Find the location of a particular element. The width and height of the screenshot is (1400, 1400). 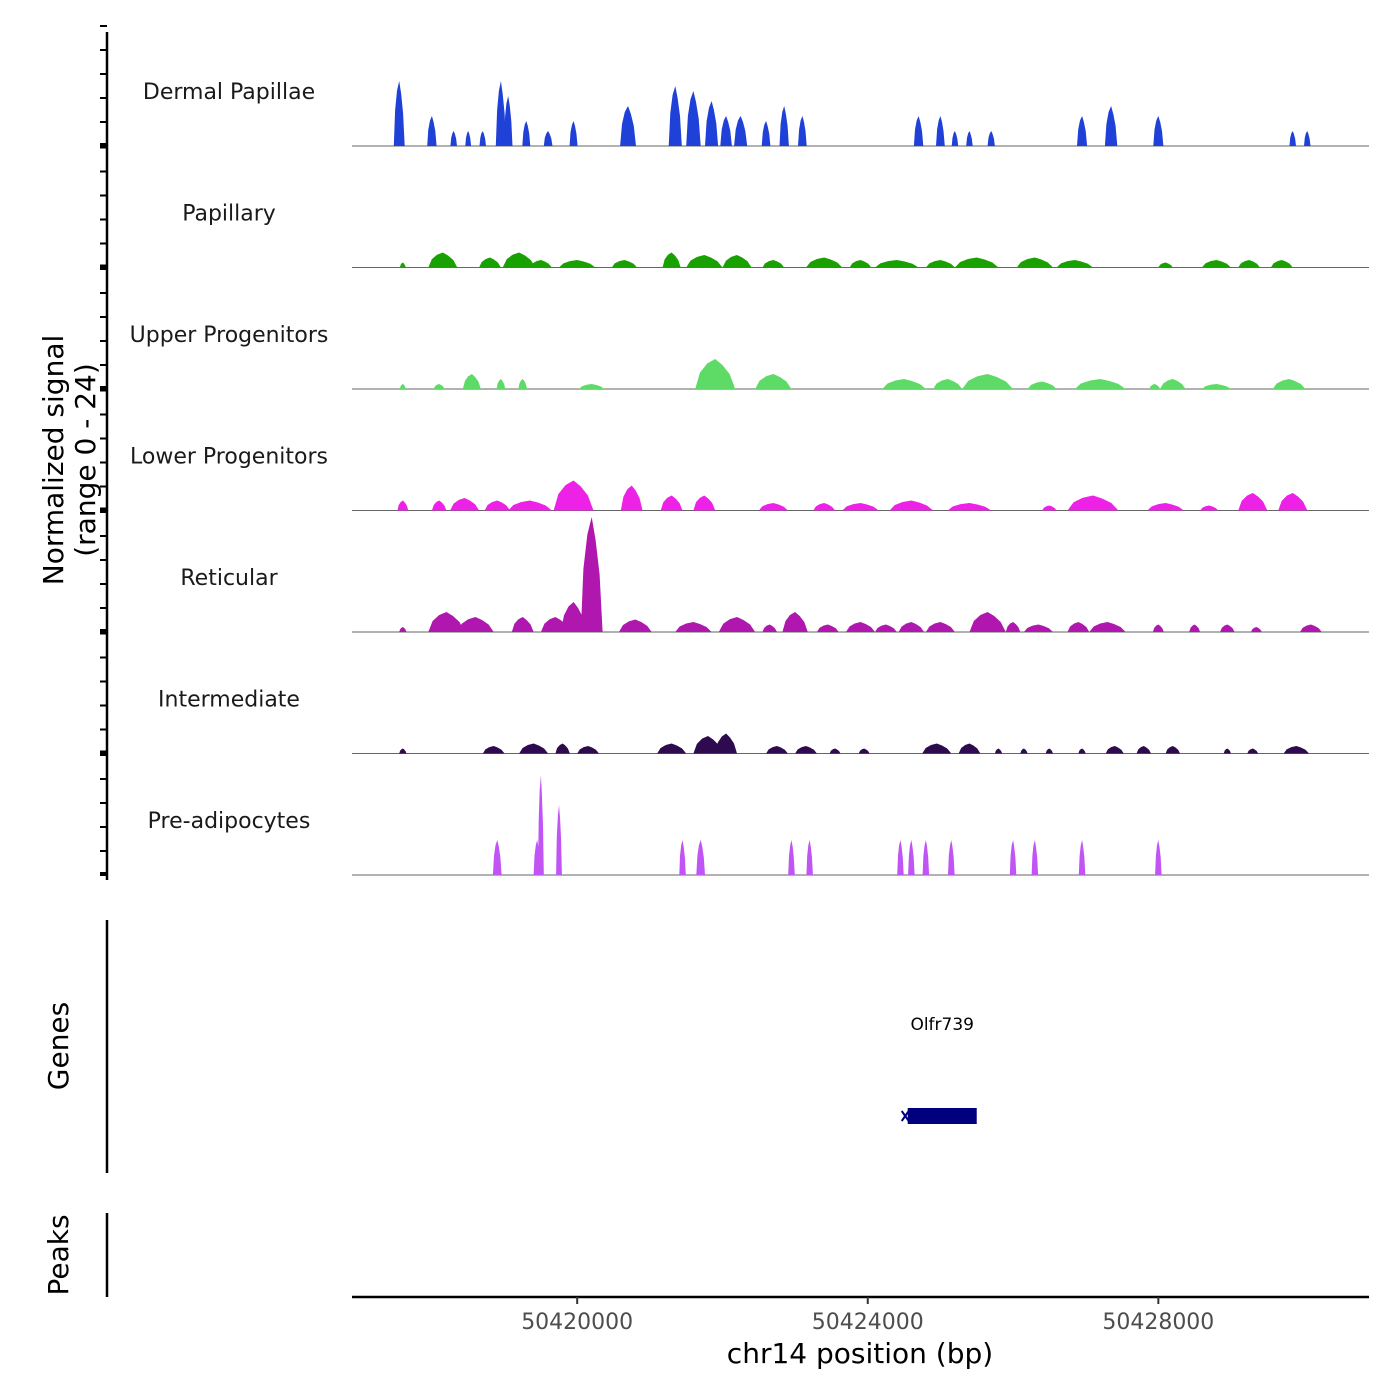

gene-strand-icon is located at coordinates (905, 1116).